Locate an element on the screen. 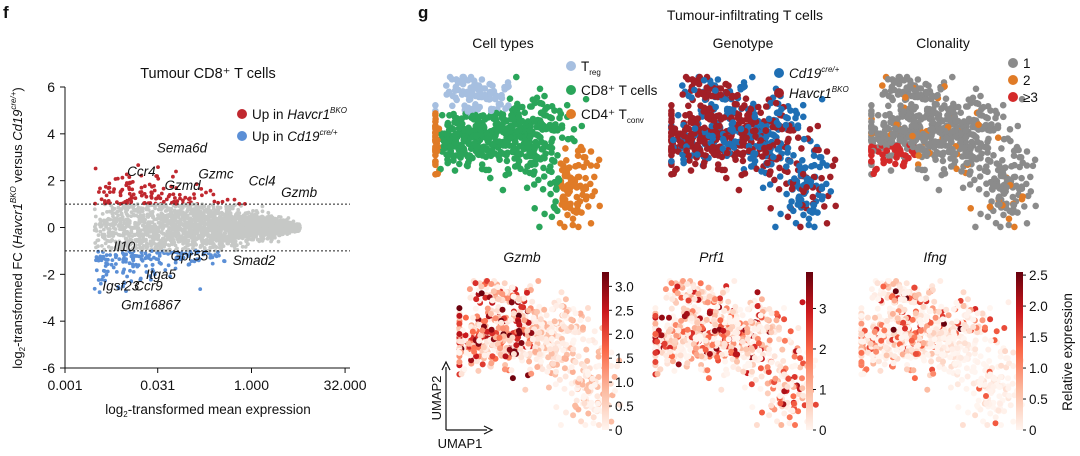 This screenshot has height=456, width=1080. gene-label: Ccr9 is located at coordinates (148, 286).